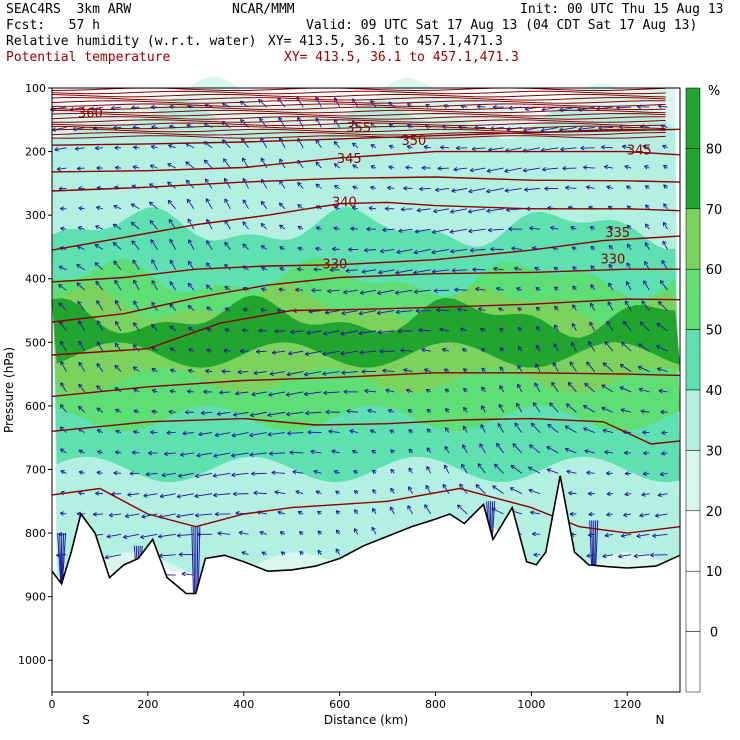  Describe the element at coordinates (358, 92) in the screenshot. I see `theta-contour-upper` at that location.